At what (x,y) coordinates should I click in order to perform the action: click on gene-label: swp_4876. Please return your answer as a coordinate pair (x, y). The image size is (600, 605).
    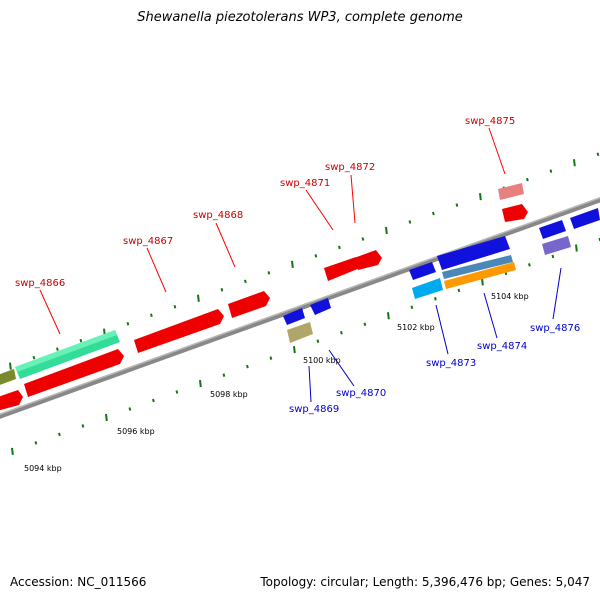
    Looking at the image, I should click on (555, 328).